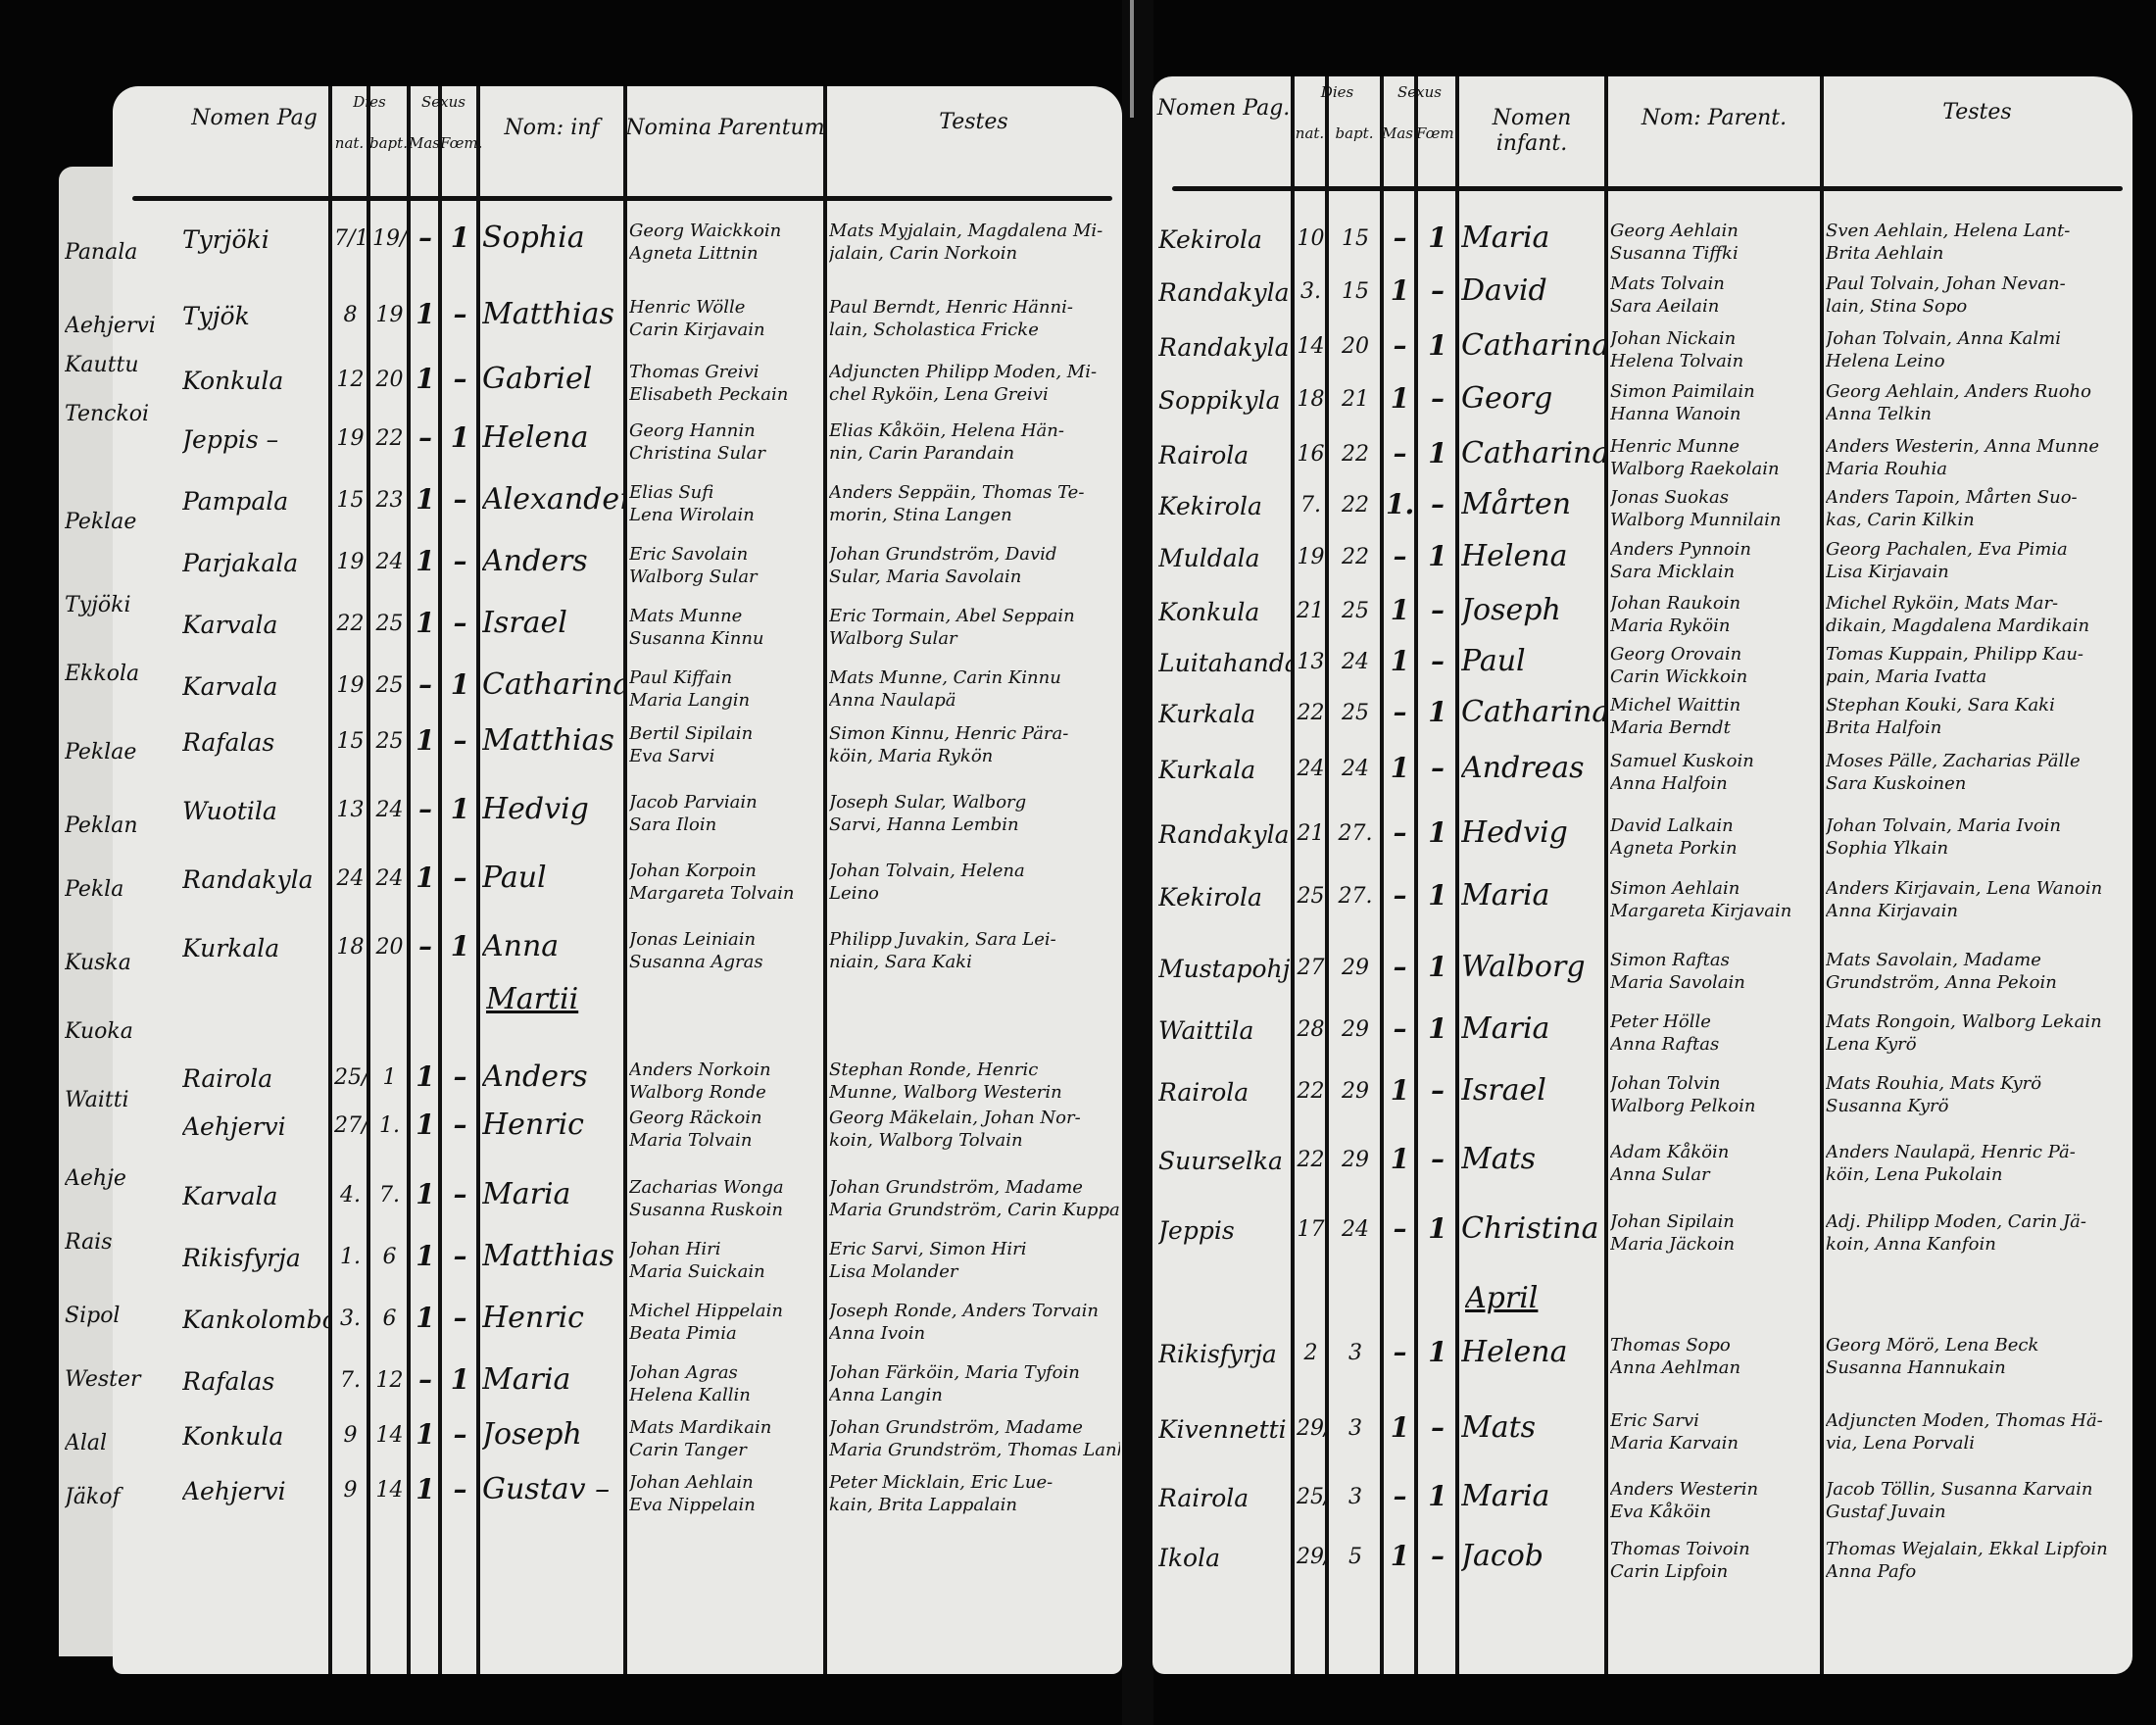  I want to click on baptism-day: 7., so click(389, 1196).